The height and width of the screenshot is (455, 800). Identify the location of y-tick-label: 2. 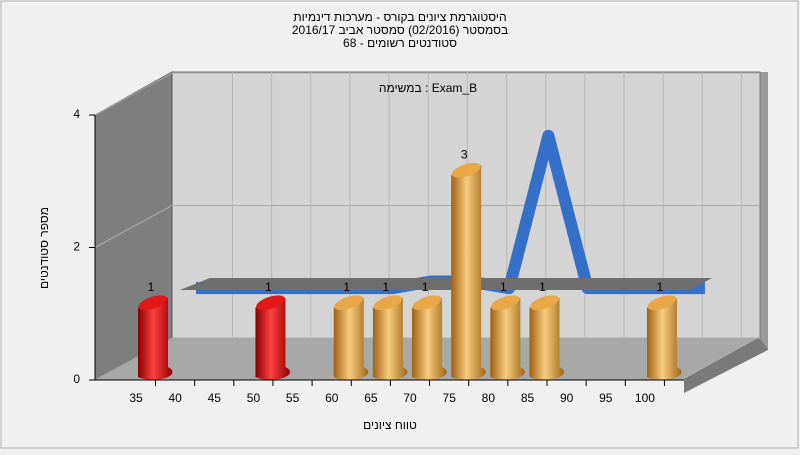
(76, 247).